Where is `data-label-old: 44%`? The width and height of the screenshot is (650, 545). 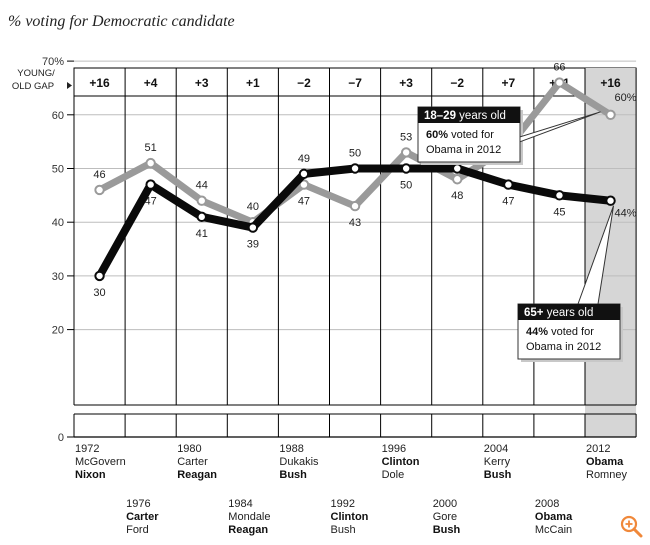
data-label-old: 44% is located at coordinates (626, 214).